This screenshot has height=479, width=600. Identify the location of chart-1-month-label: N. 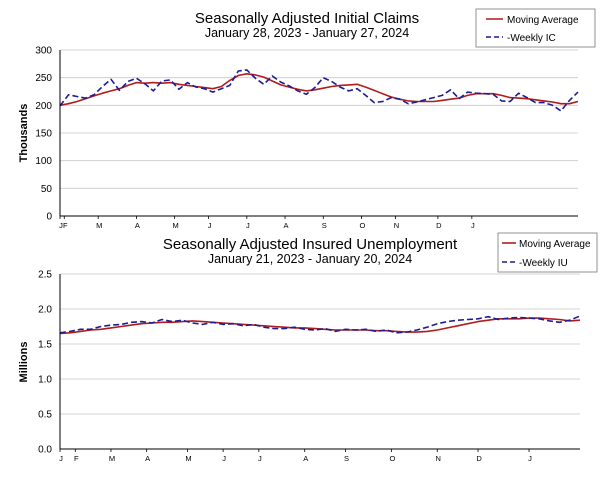
(396, 225).